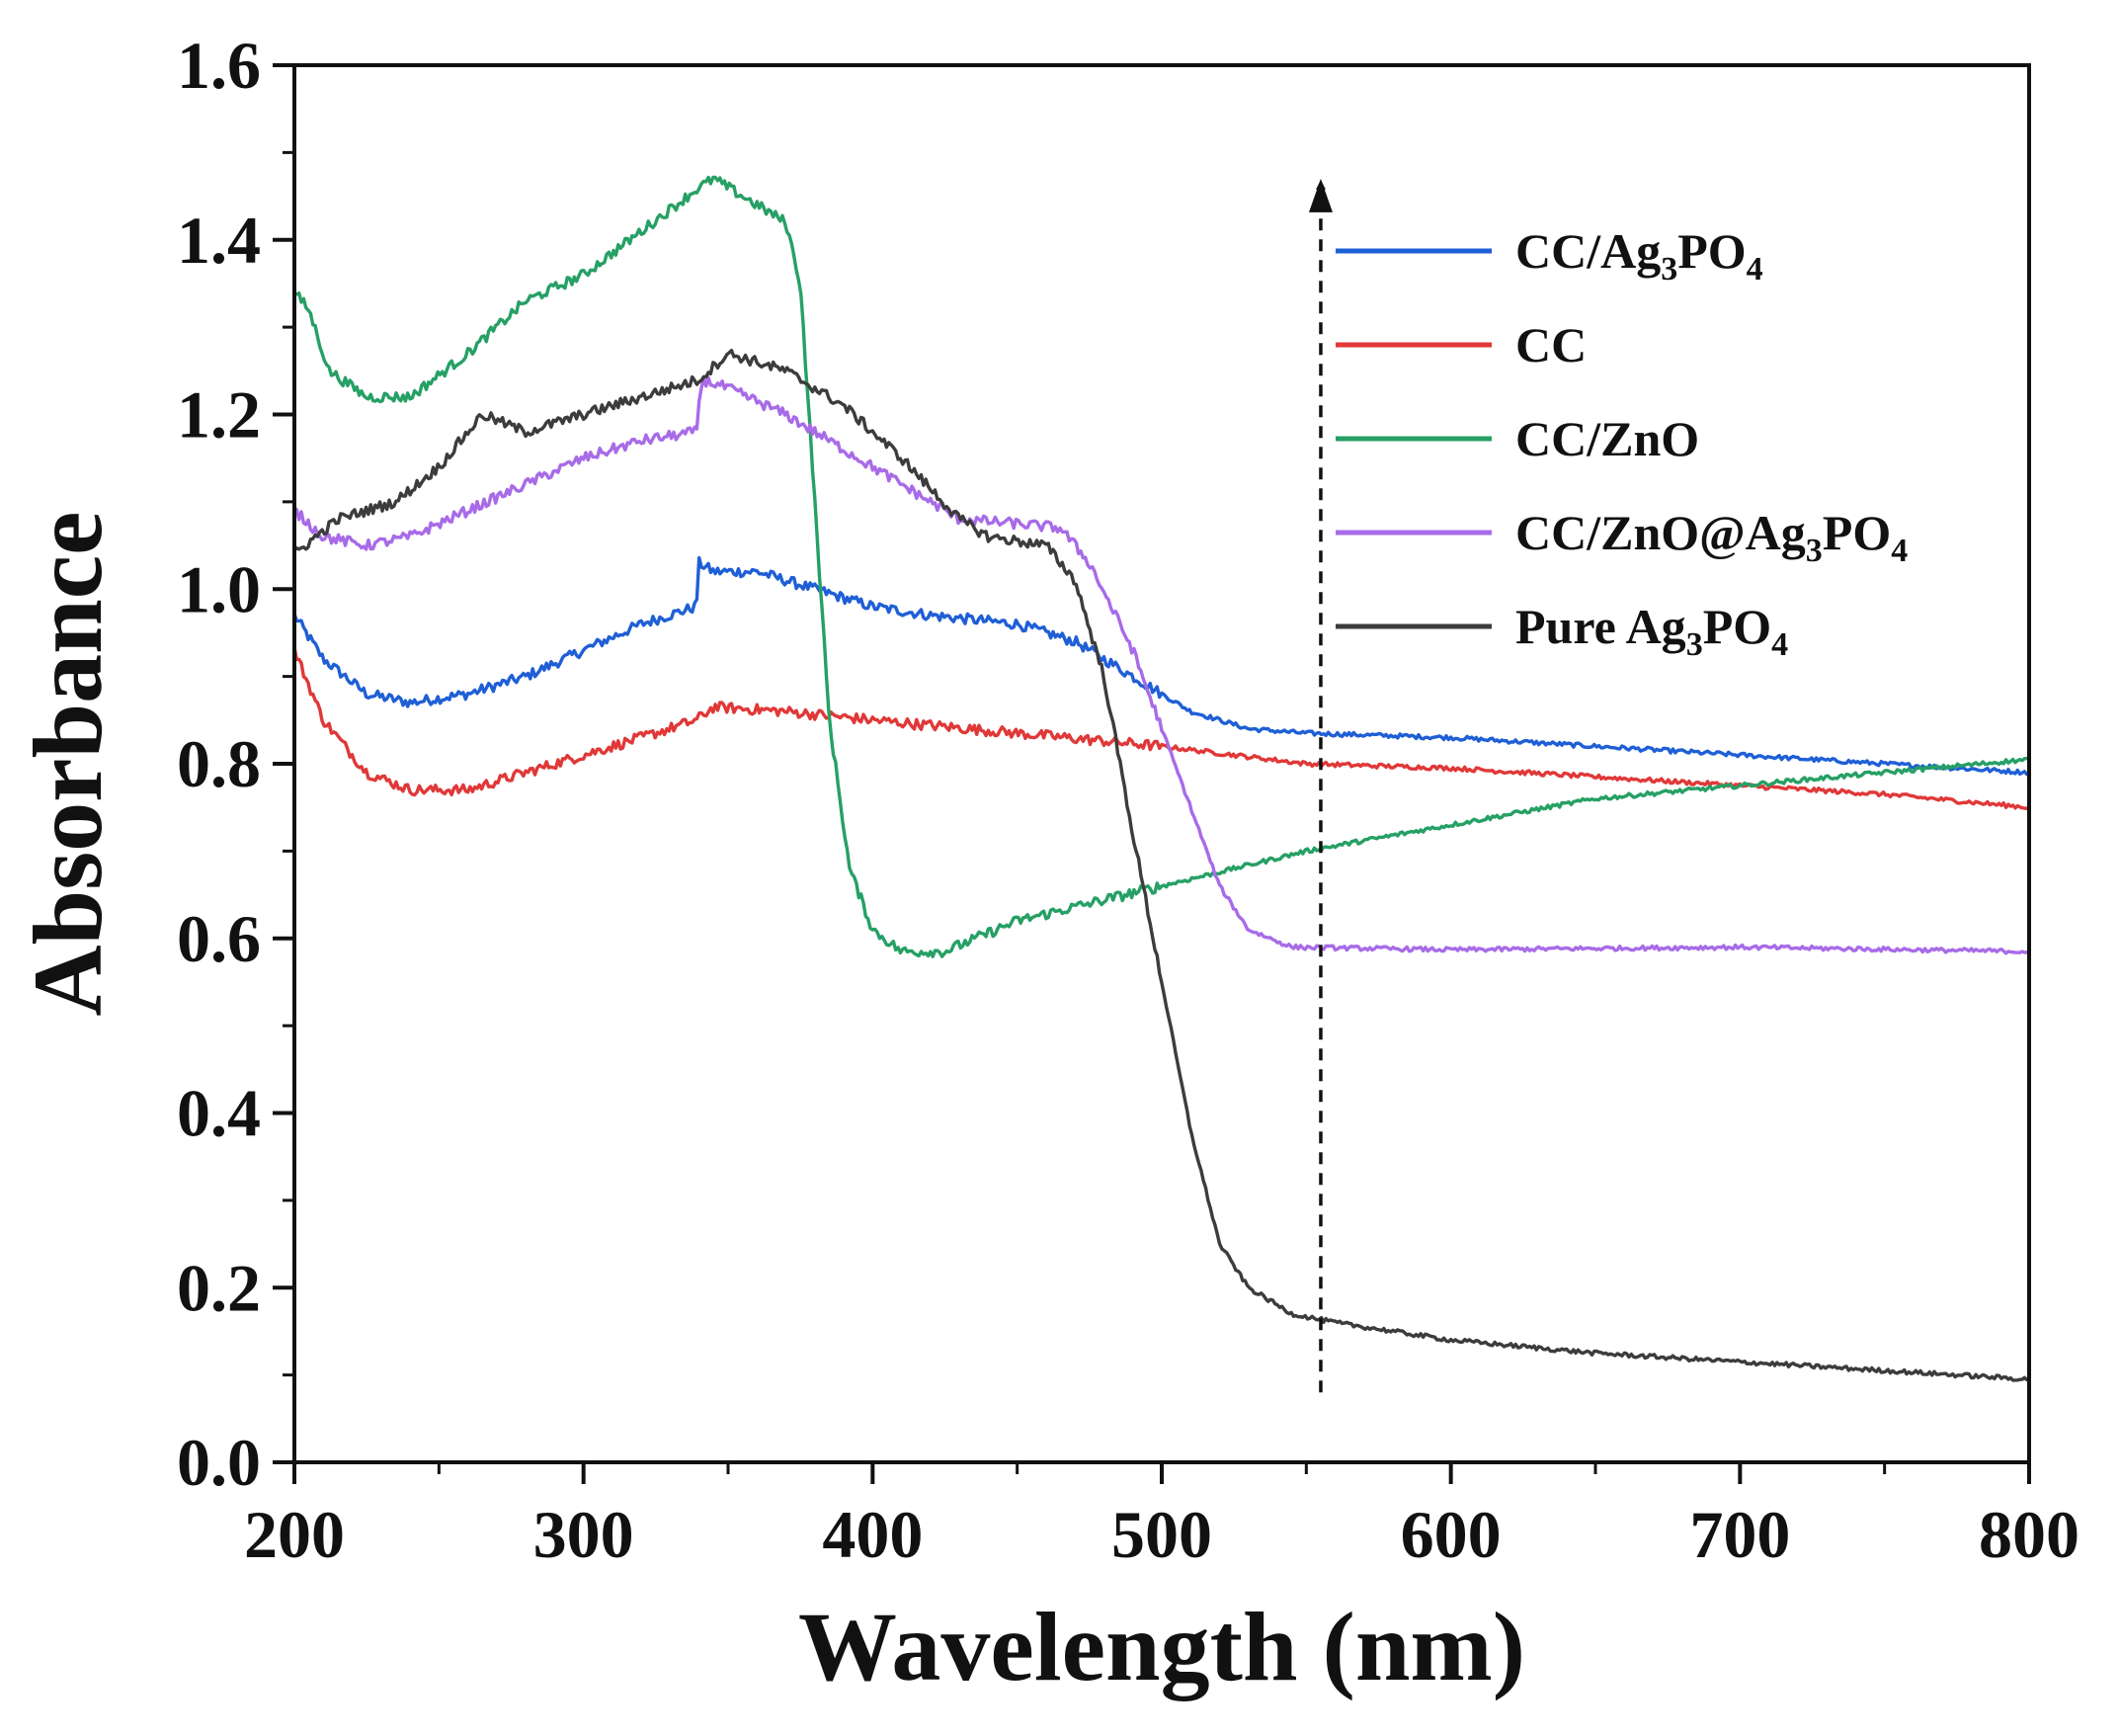 The height and width of the screenshot is (1736, 2120). I want to click on legend-label-3: CC/ZnO@Ag3PO4, so click(1712, 537).